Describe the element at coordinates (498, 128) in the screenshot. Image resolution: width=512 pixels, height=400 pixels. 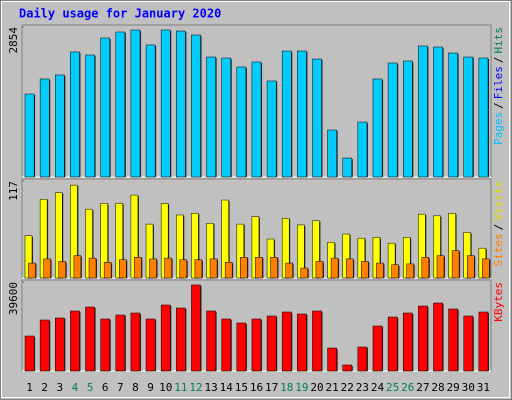
I see `legend-entry: Pages` at that location.